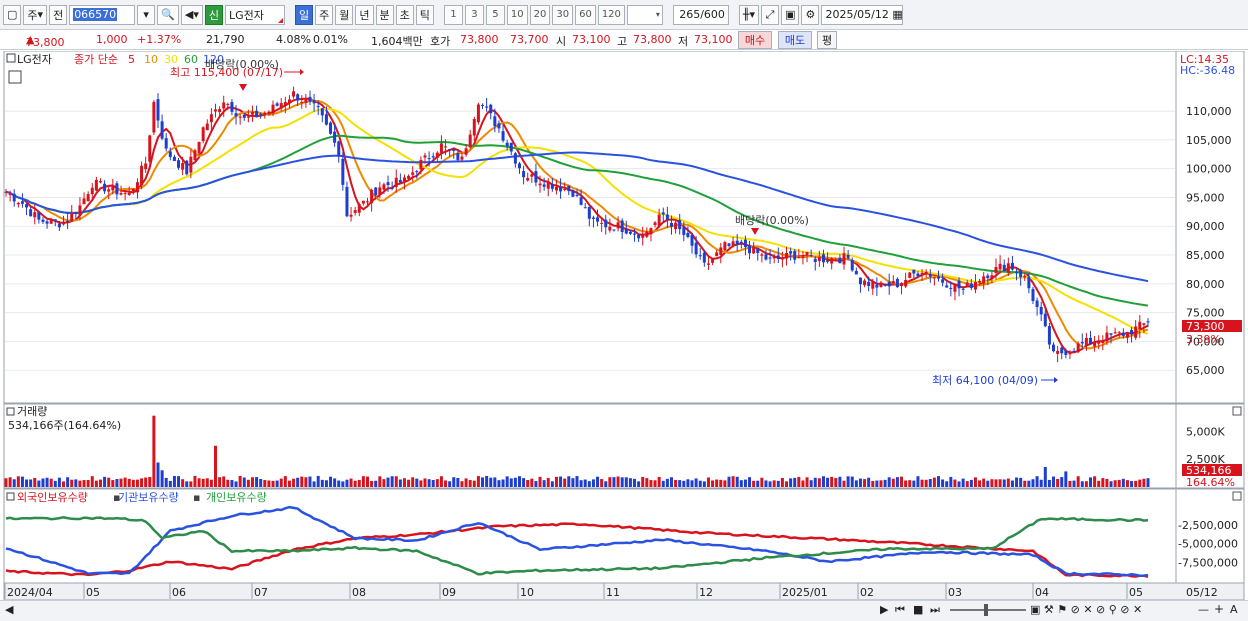  I want to click on period-button-minute: 분, so click(384, 14).